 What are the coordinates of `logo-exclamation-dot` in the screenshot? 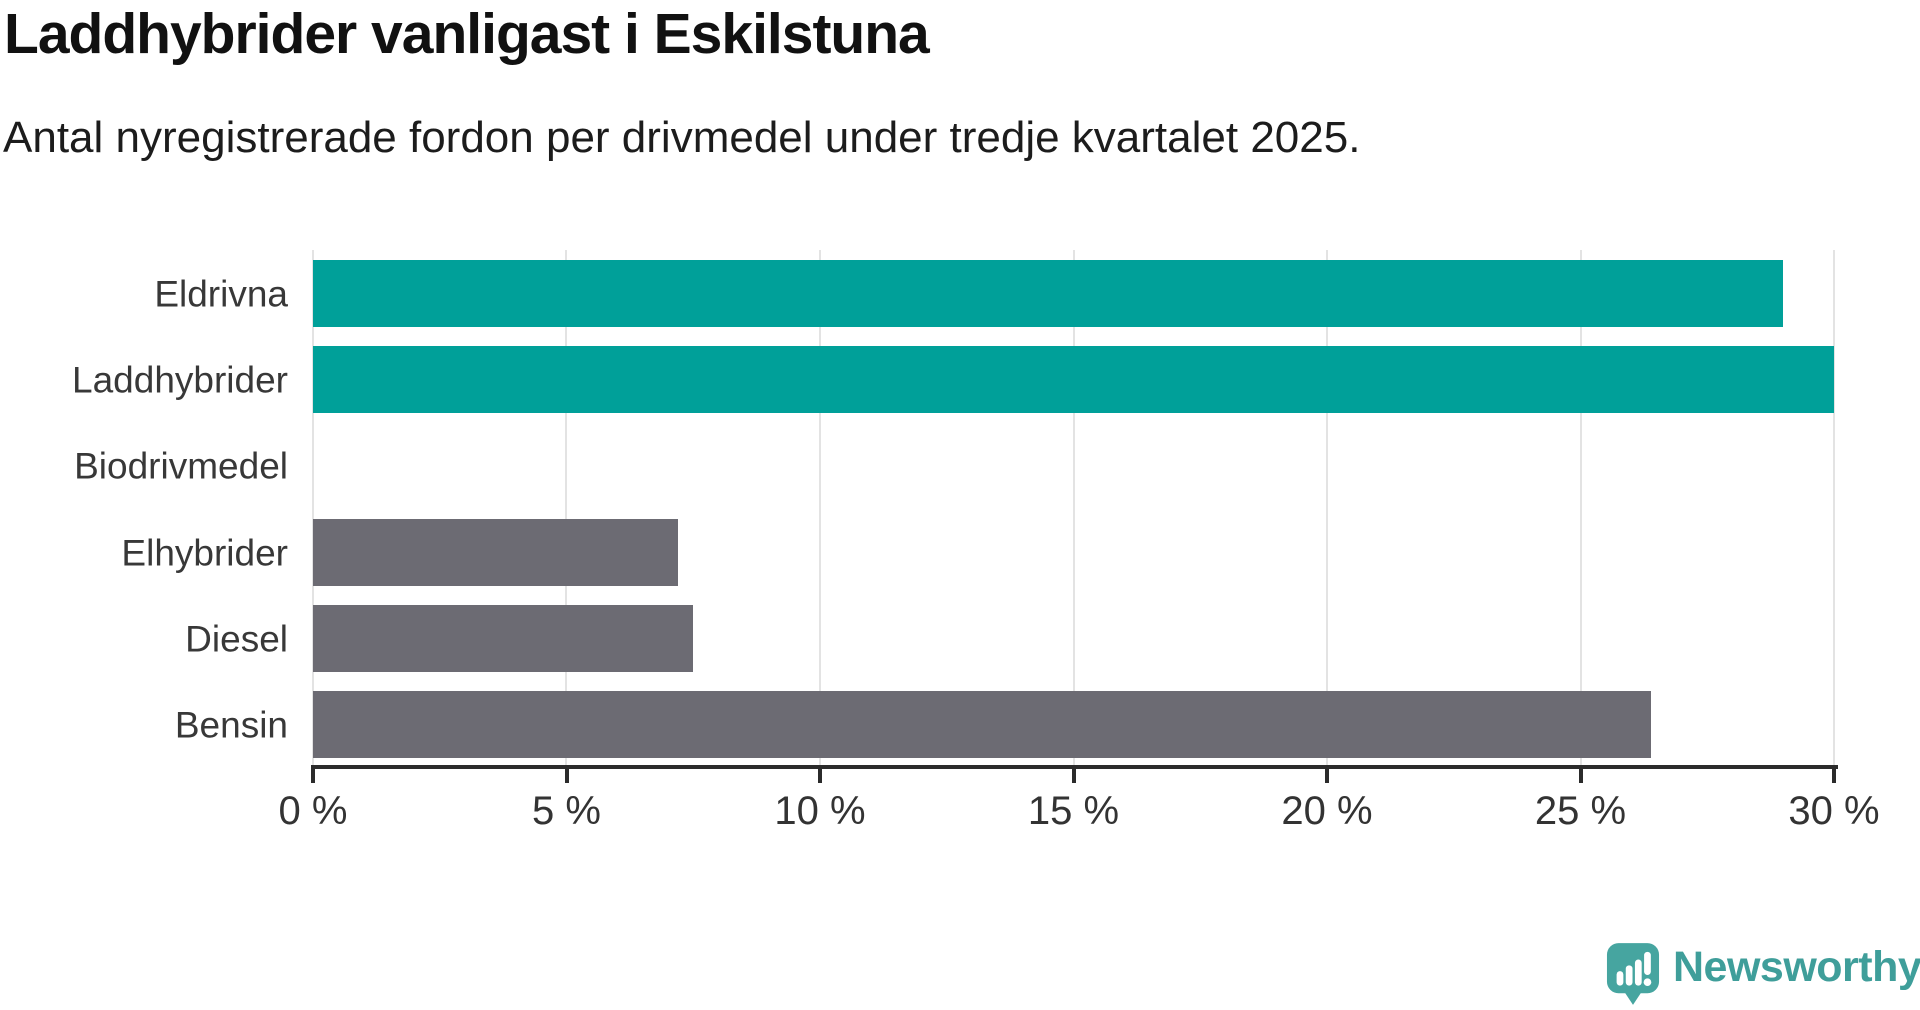 It's located at (1647, 982).